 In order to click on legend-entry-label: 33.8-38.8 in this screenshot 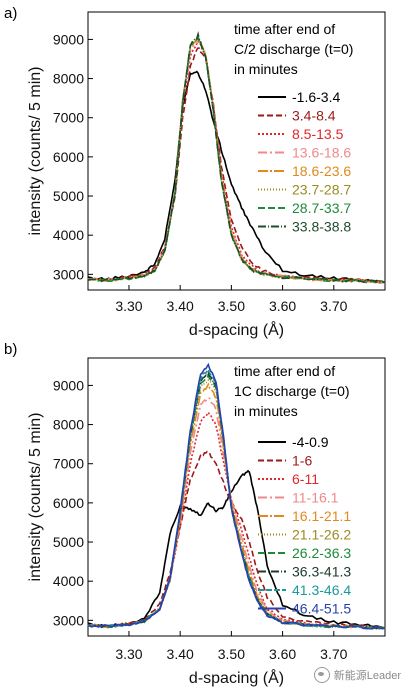, I will do `click(321, 227)`.